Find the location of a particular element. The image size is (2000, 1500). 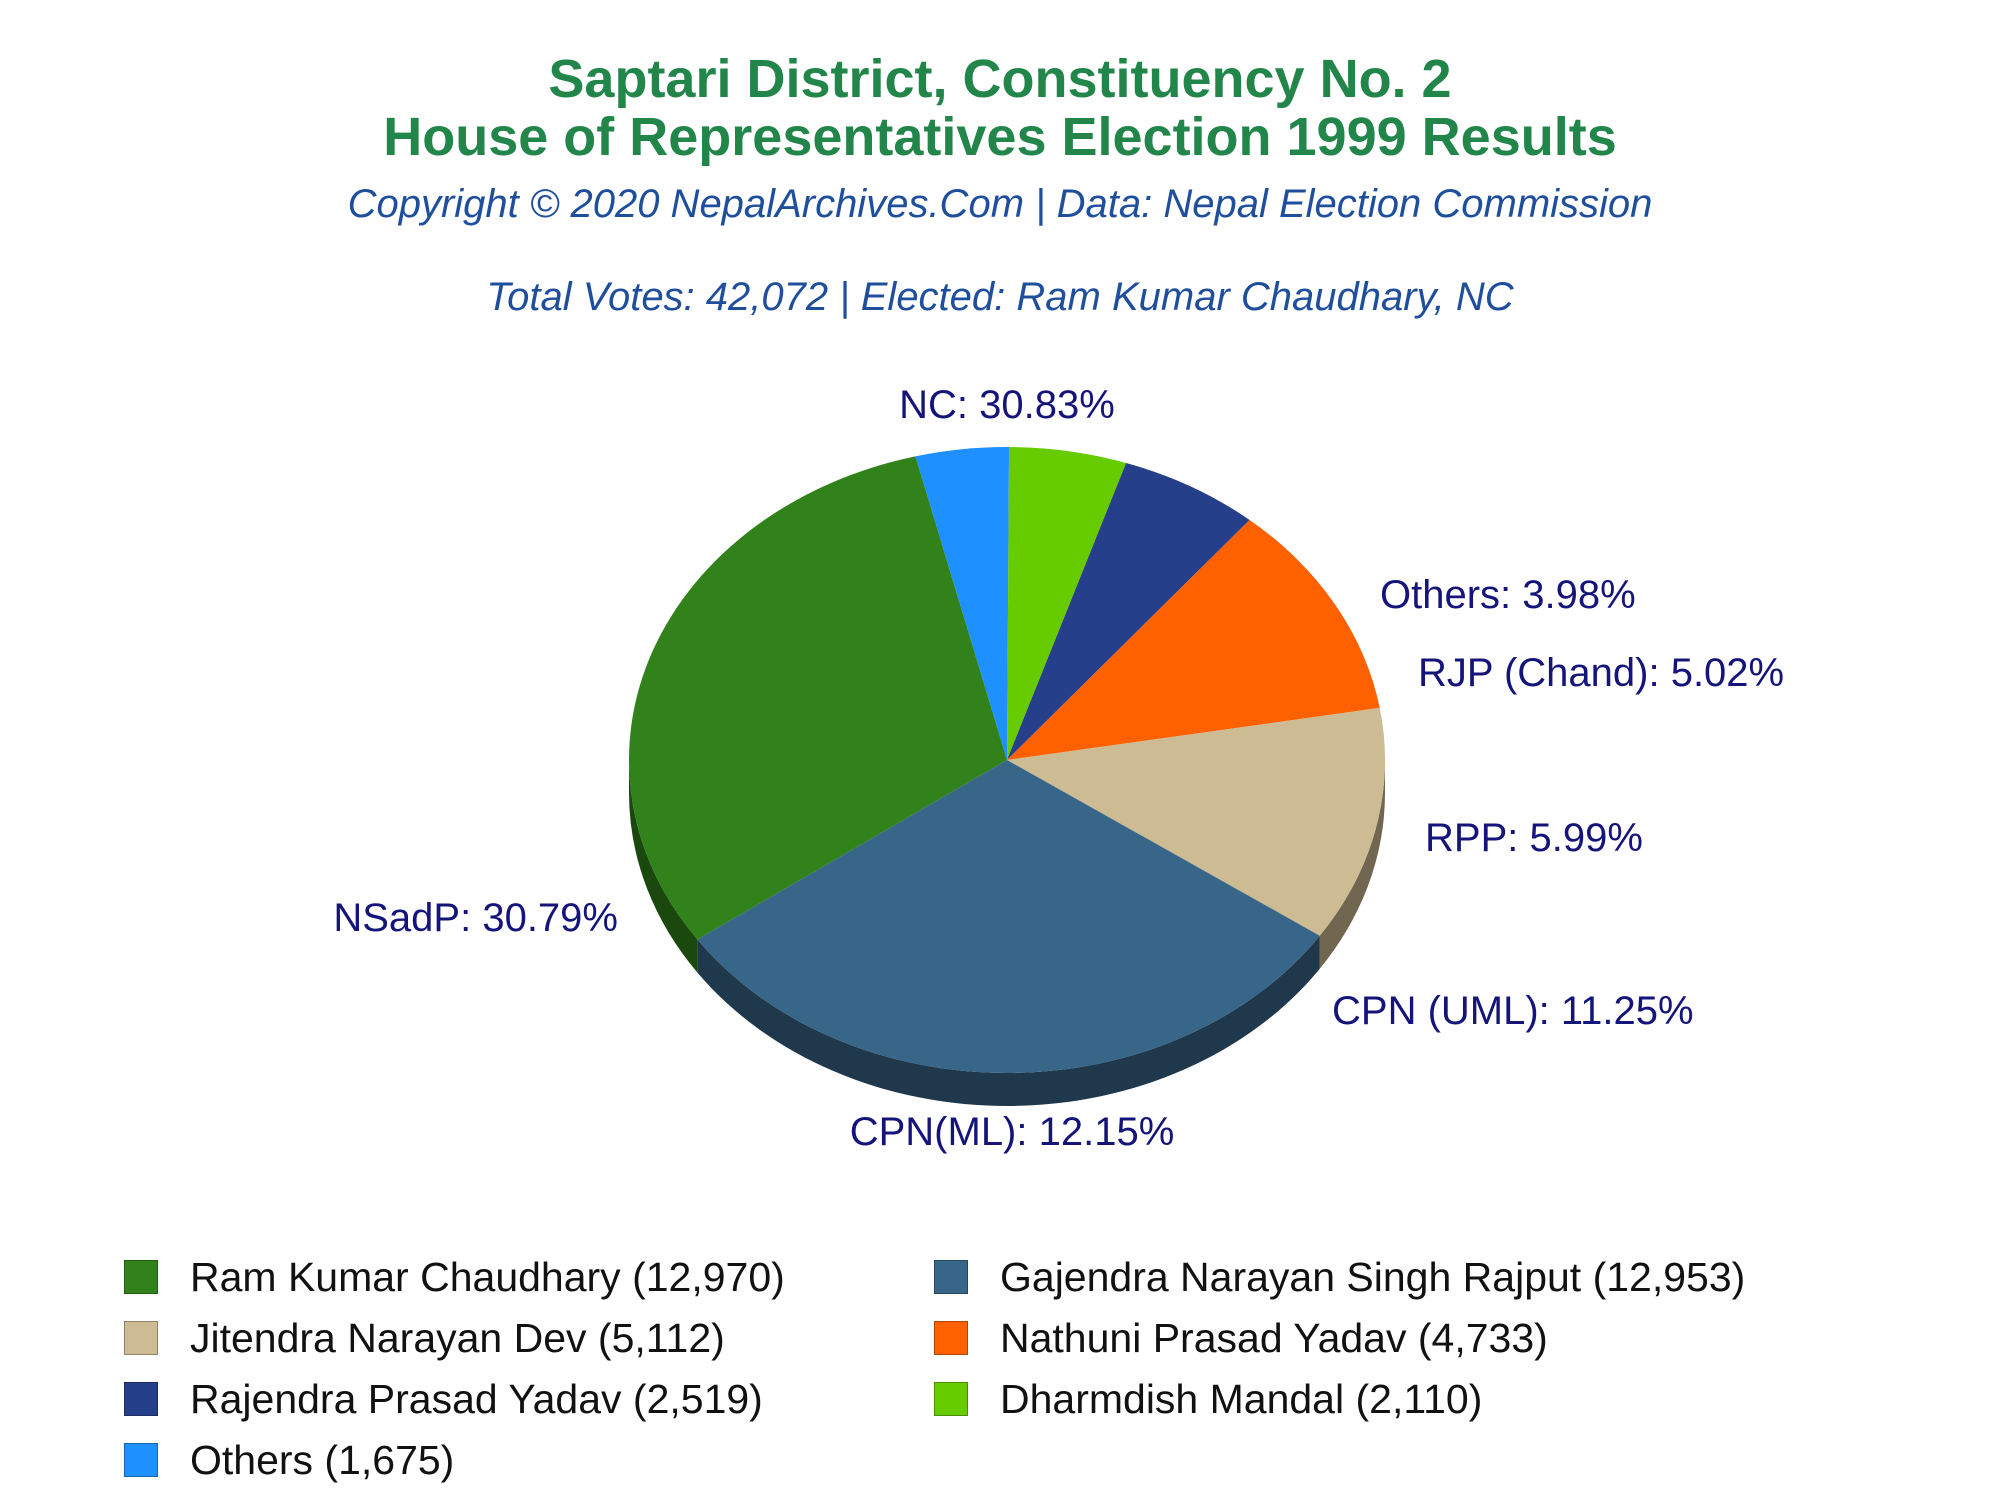

legend-item: Others (1,675) is located at coordinates (289, 1460).